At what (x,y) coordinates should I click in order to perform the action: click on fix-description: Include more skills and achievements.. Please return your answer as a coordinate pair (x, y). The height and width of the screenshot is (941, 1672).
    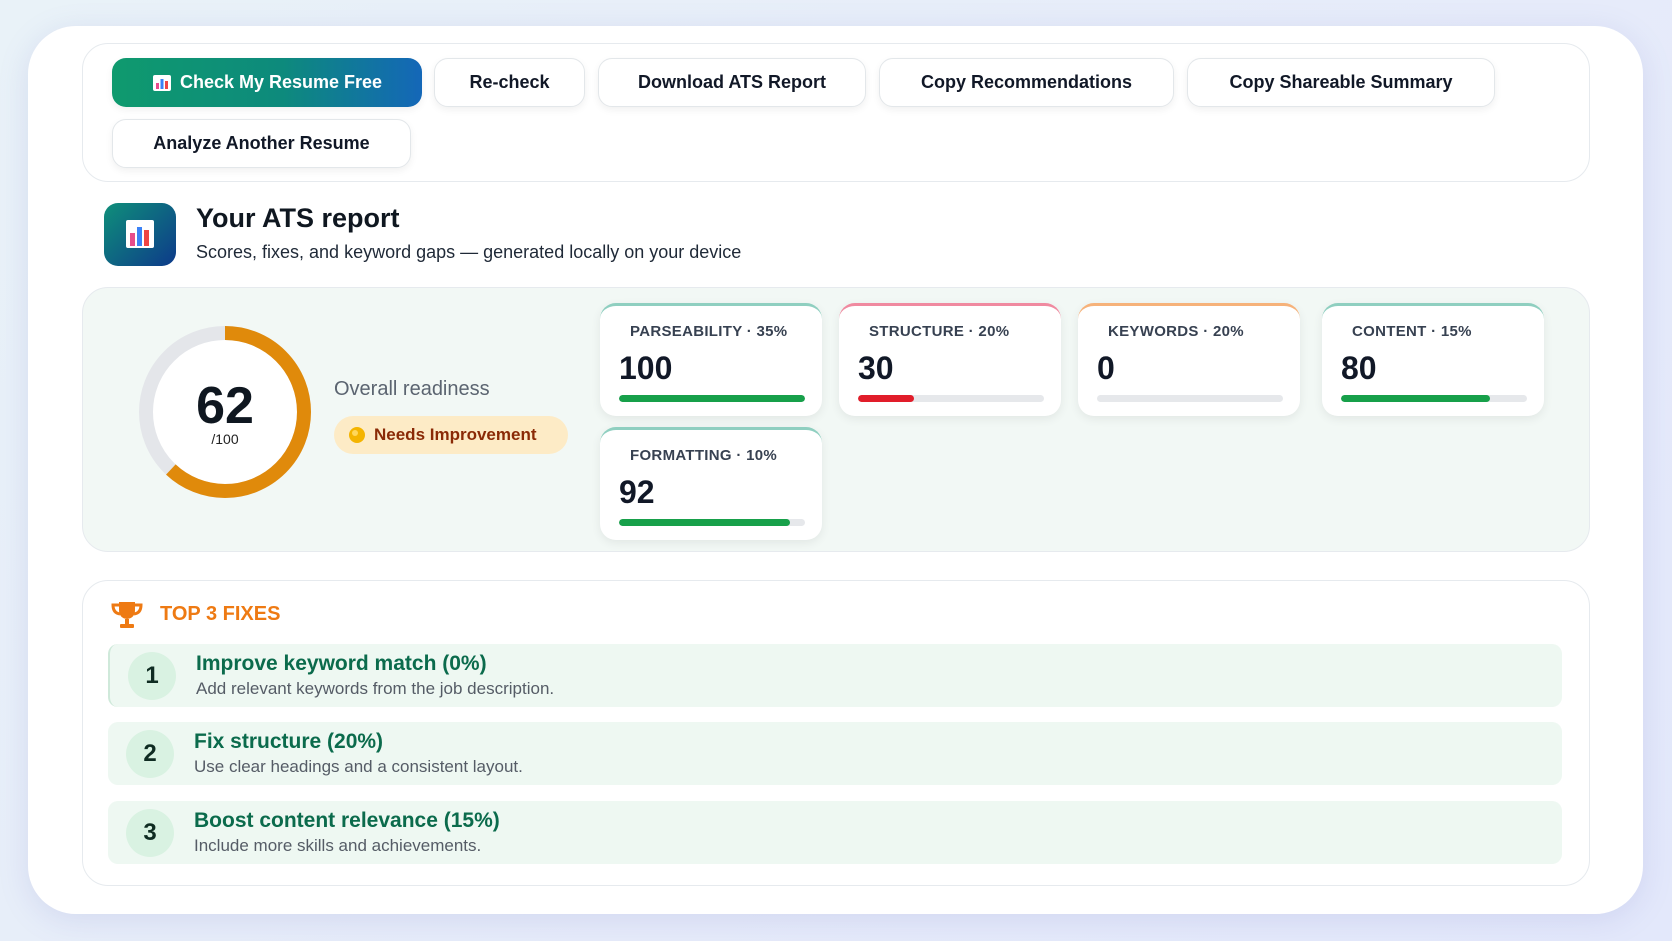
    Looking at the image, I should click on (338, 845).